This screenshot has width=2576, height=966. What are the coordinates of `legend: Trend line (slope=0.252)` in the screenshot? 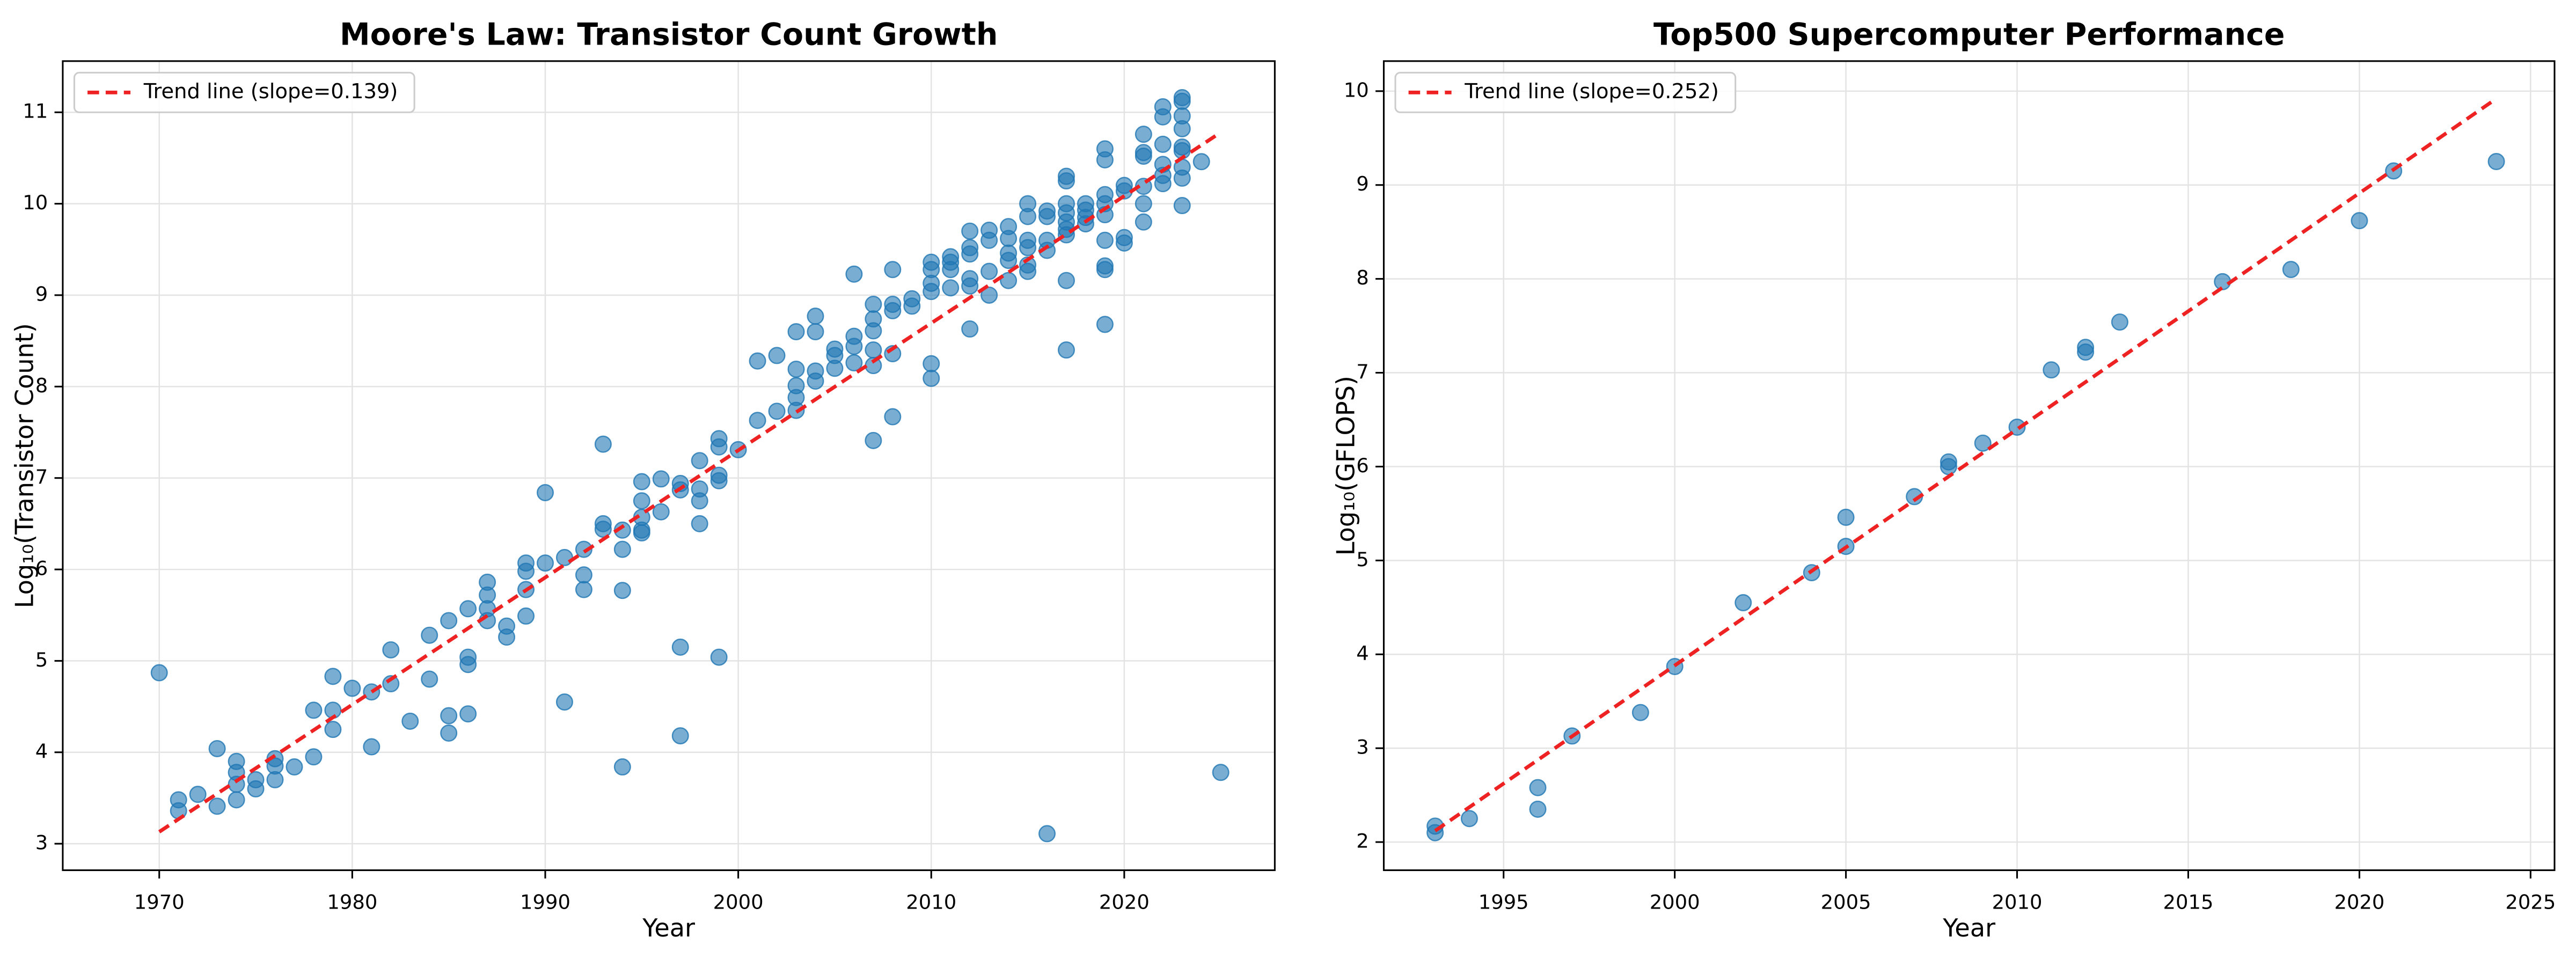 It's located at (1565, 92).